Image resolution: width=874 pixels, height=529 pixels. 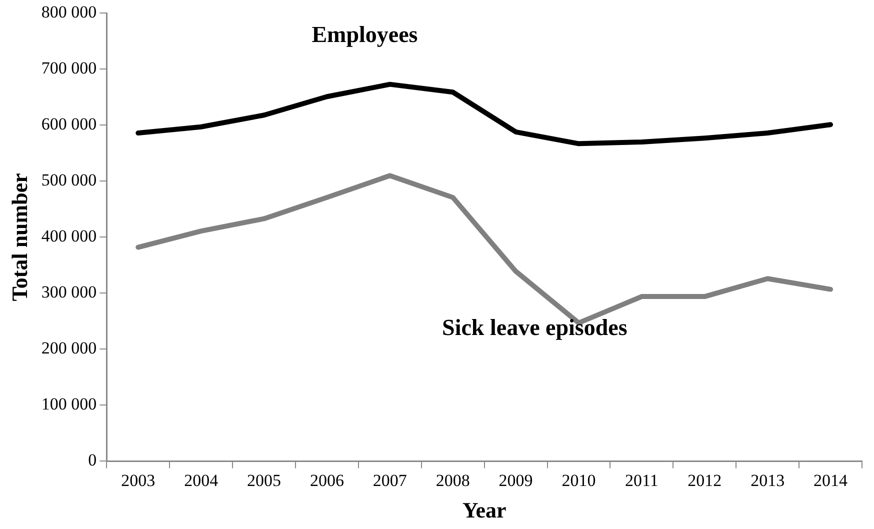 What do you see at coordinates (535, 327) in the screenshot?
I see `series-label: Sick leave episodes` at bounding box center [535, 327].